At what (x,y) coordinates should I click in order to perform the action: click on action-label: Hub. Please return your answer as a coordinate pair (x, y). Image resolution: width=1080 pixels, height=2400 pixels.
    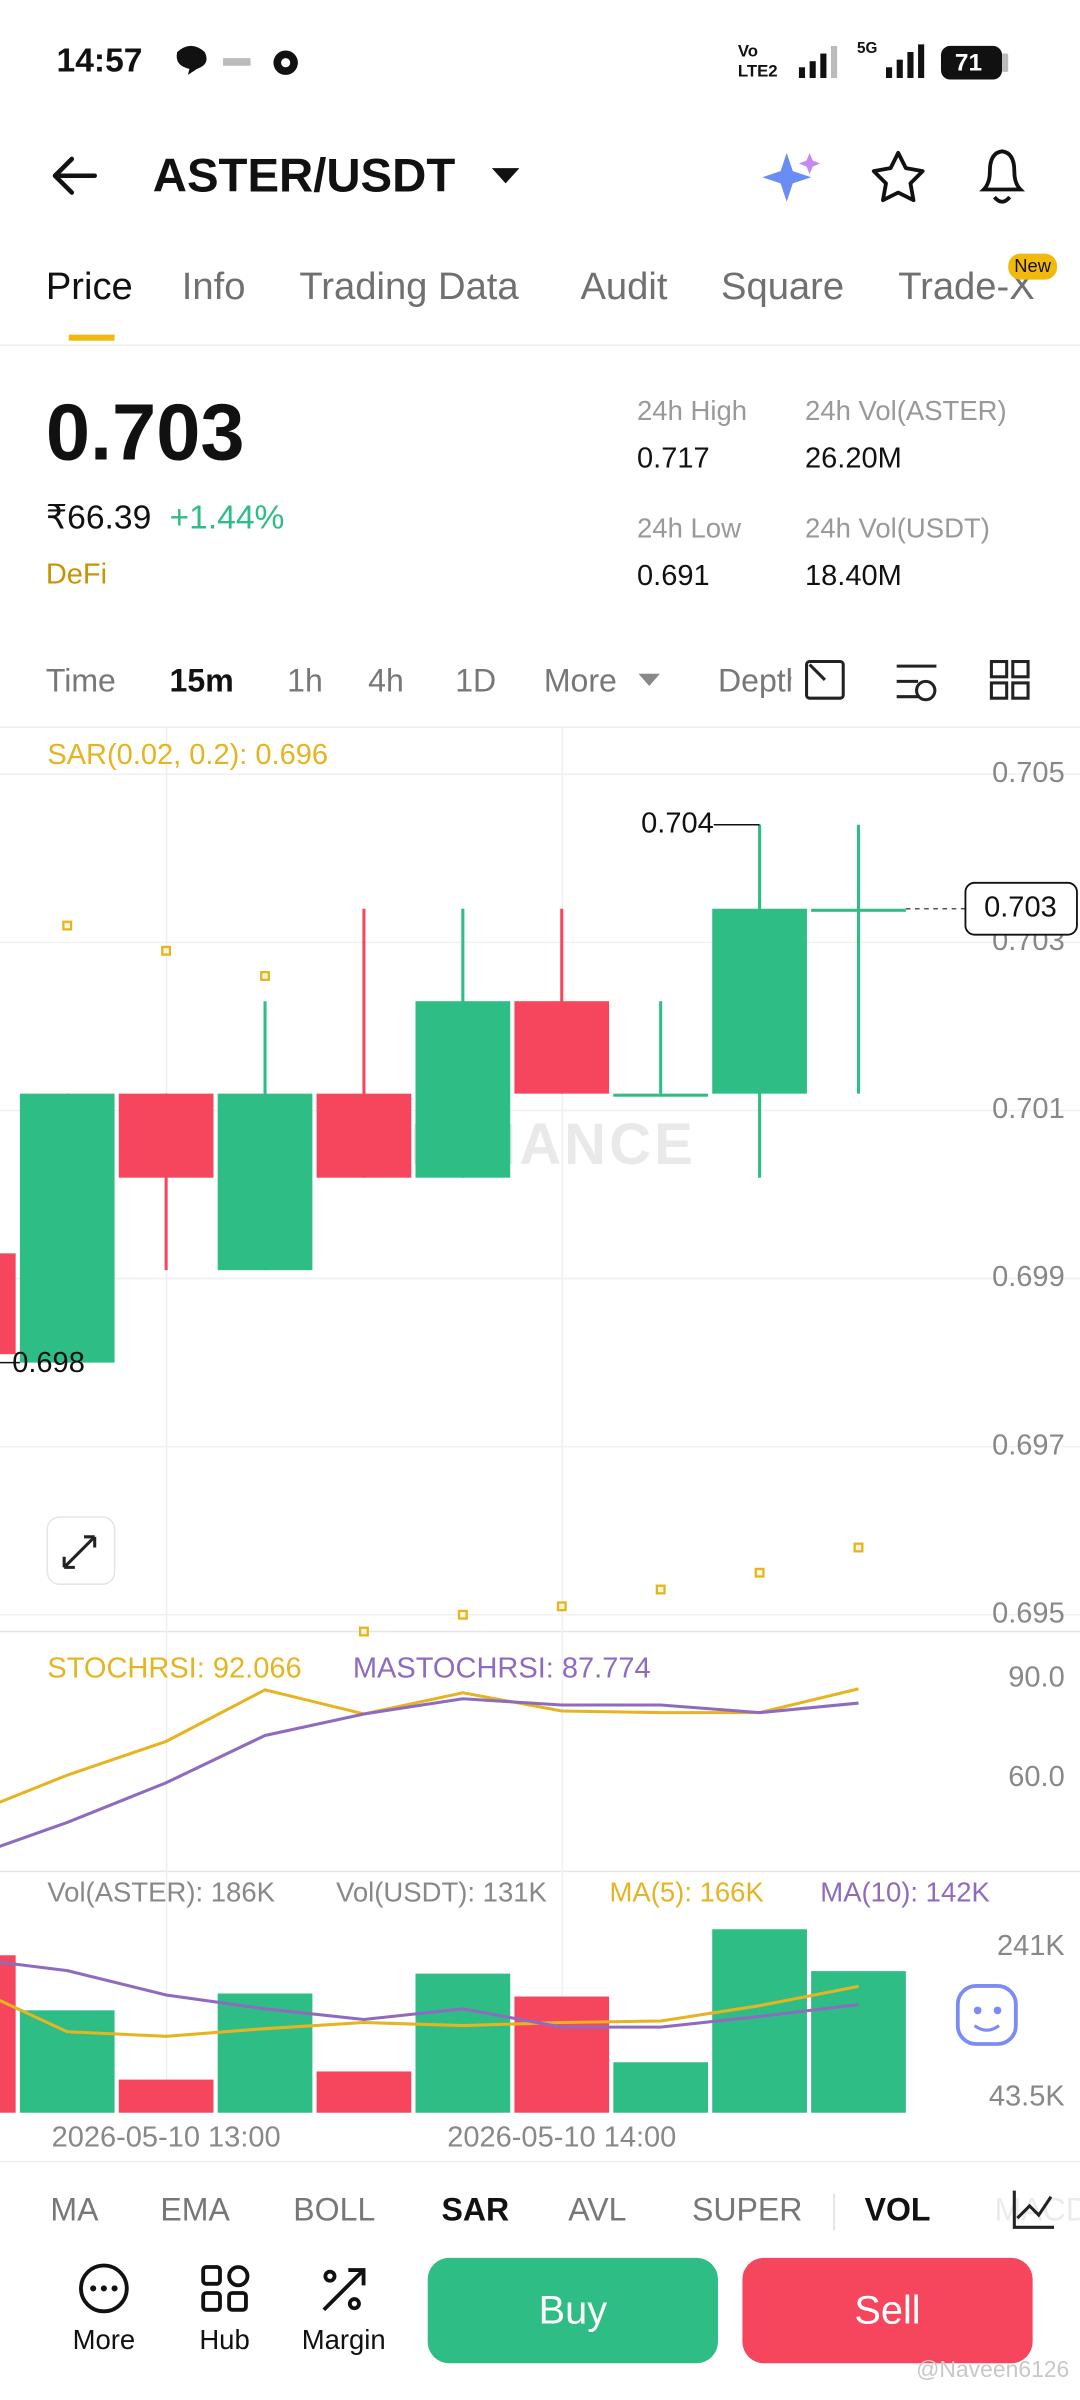
    Looking at the image, I should click on (224, 2339).